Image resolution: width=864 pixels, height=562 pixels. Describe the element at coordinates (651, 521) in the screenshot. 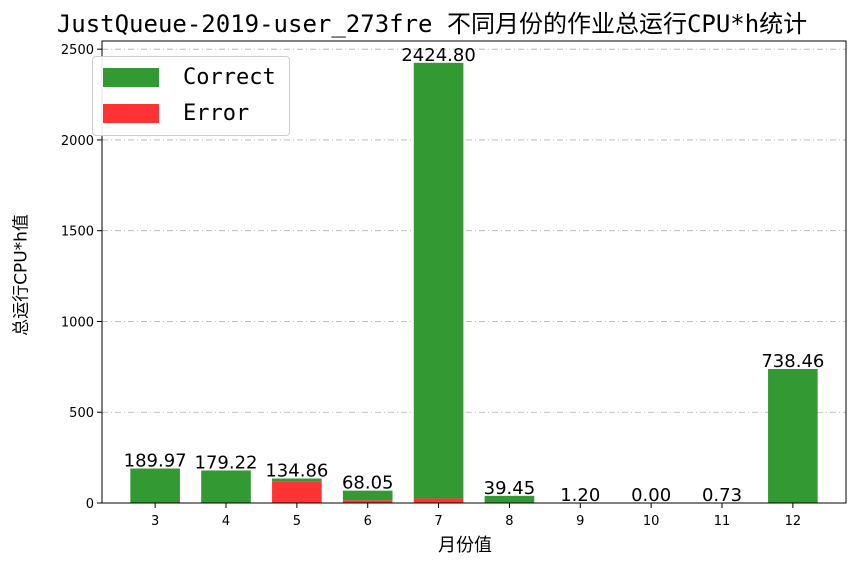

I see `x-tick-label: 10` at that location.